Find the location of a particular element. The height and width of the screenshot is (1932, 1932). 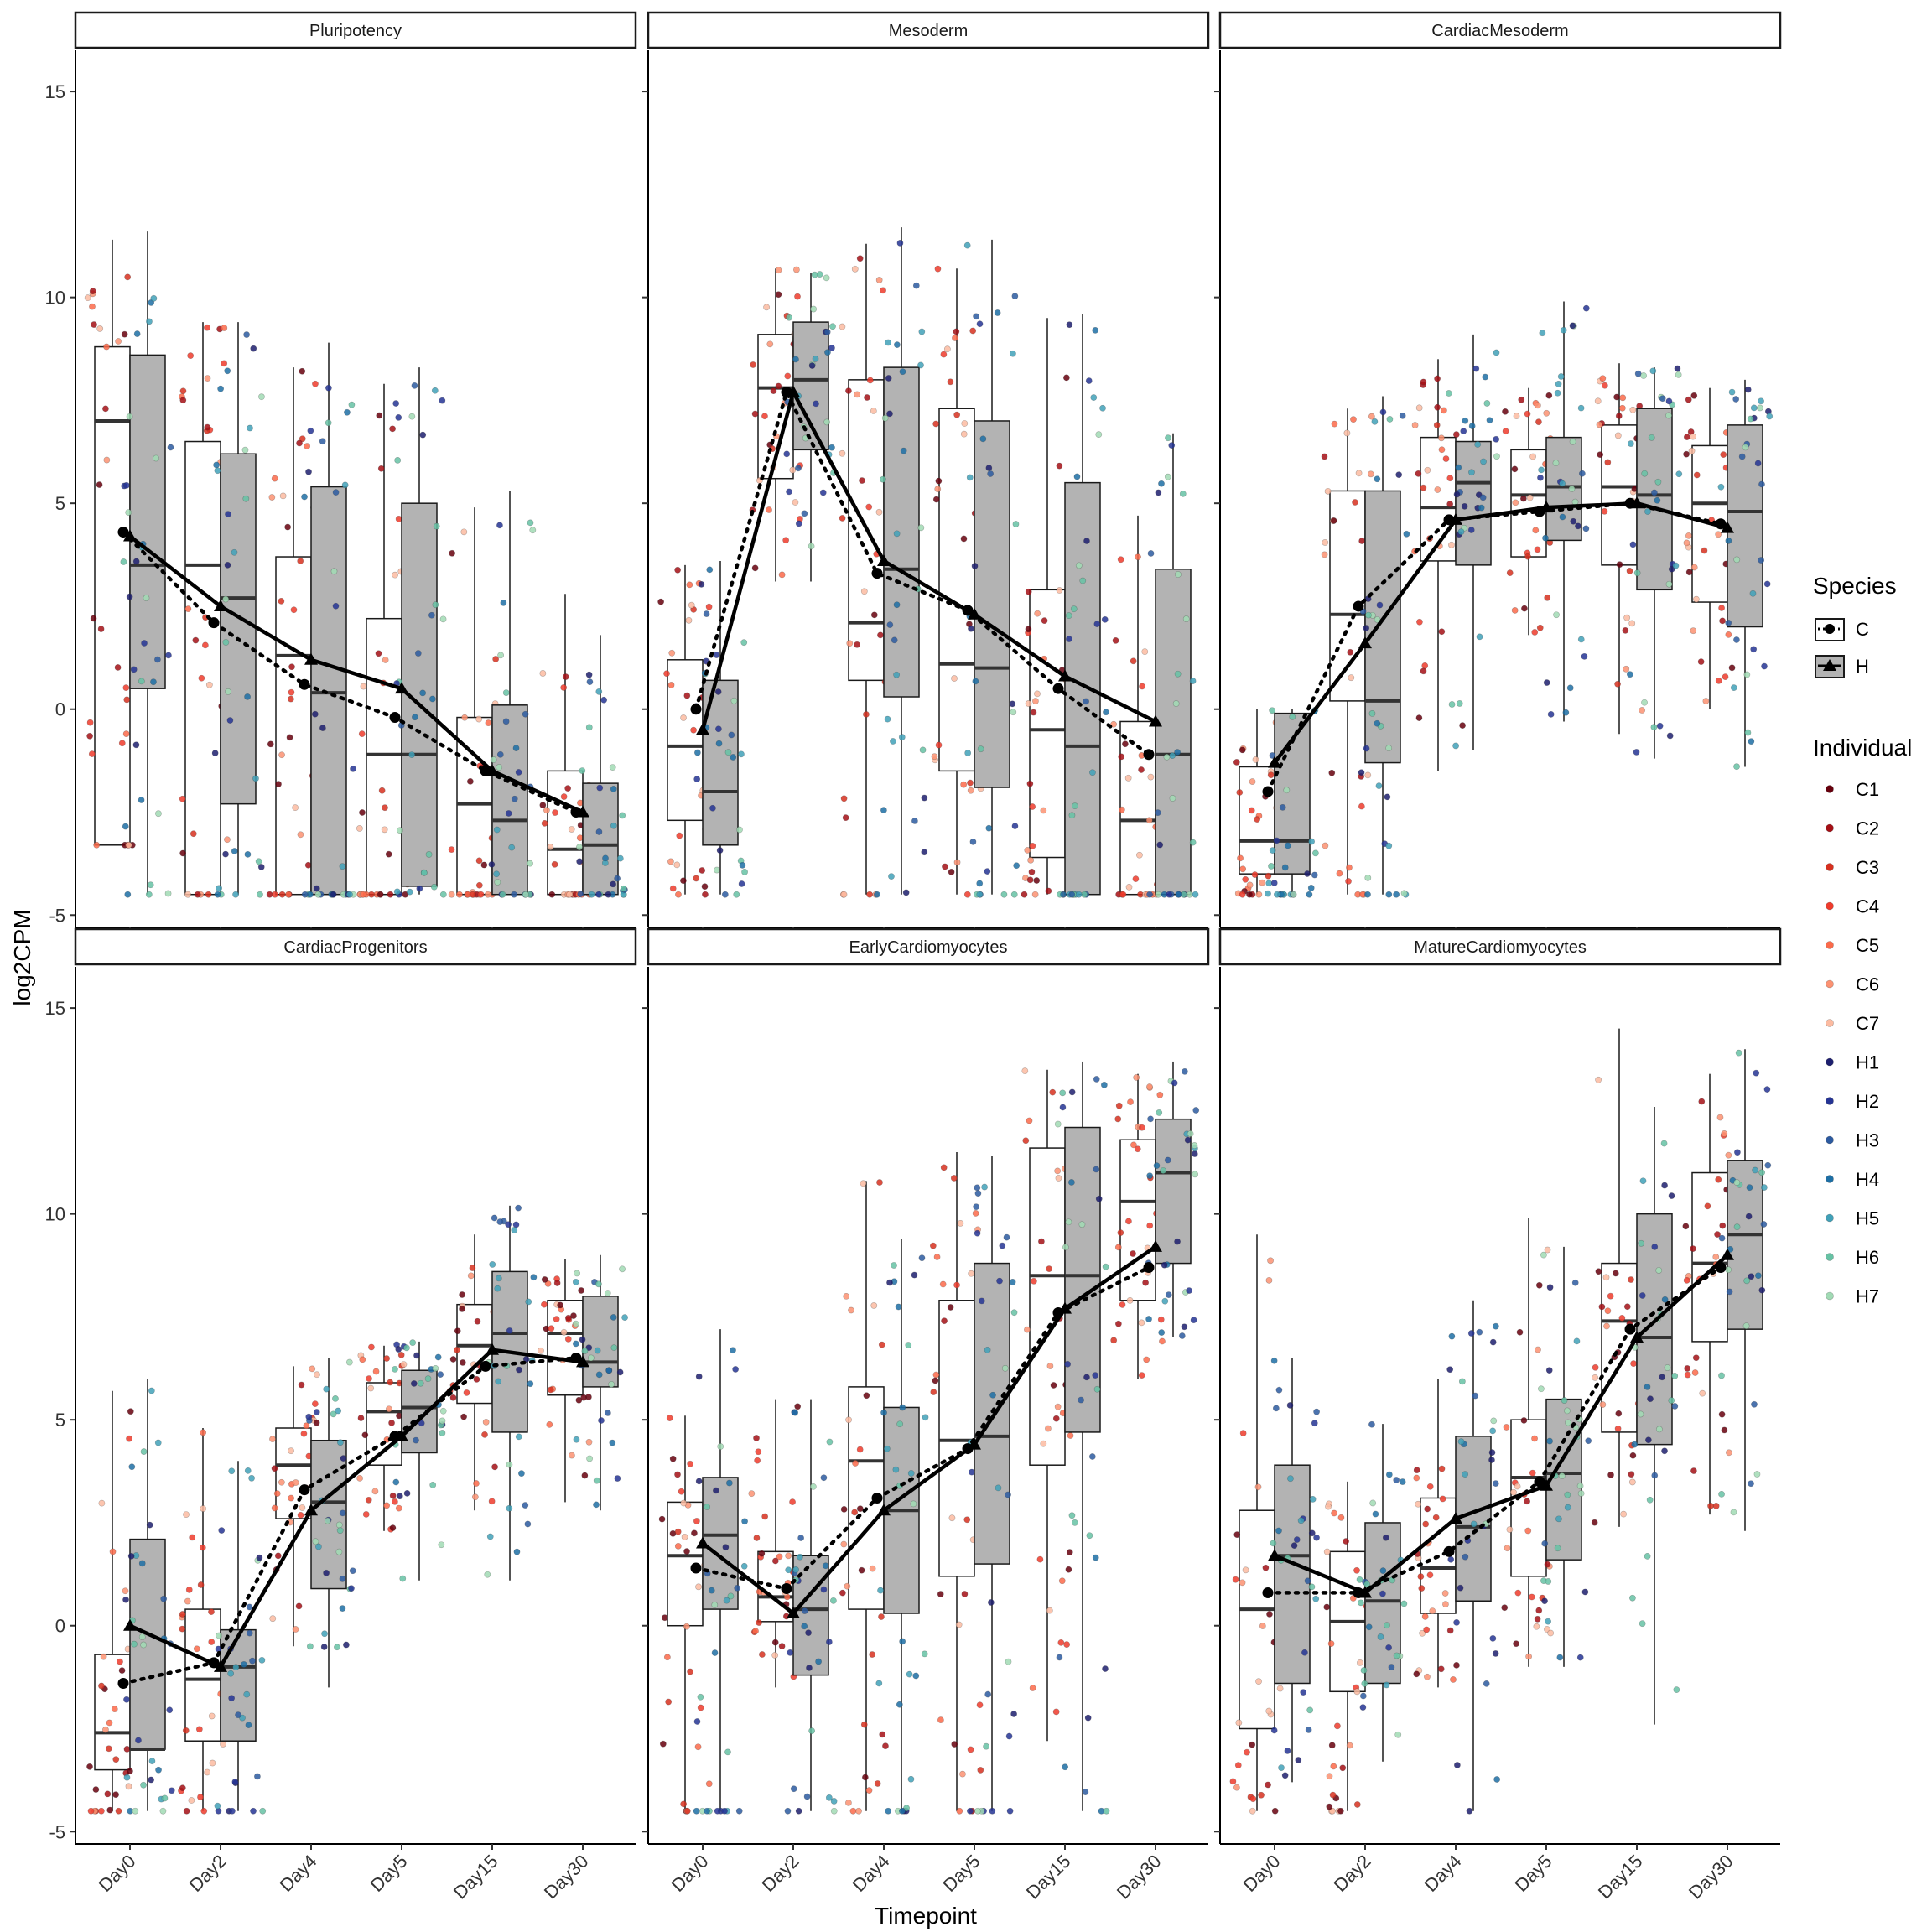

y-tick-label: 15 is located at coordinates (55, 91).